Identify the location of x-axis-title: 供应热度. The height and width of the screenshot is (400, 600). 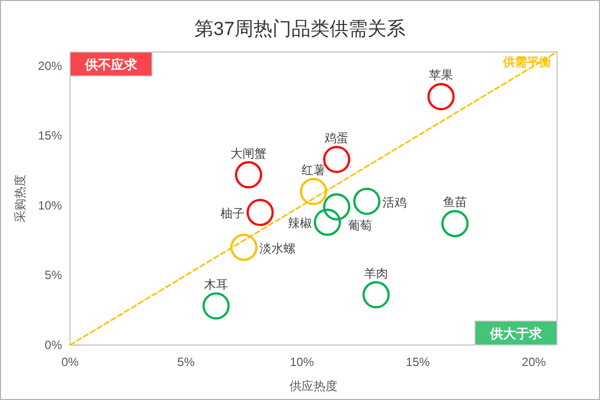
(314, 386).